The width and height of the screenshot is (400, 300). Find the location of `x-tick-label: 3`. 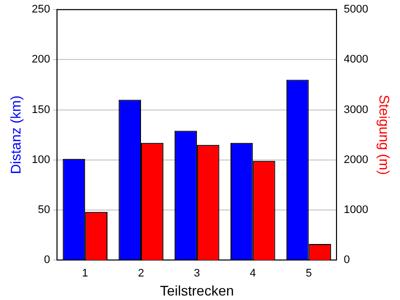

x-tick-label: 3 is located at coordinates (197, 274).